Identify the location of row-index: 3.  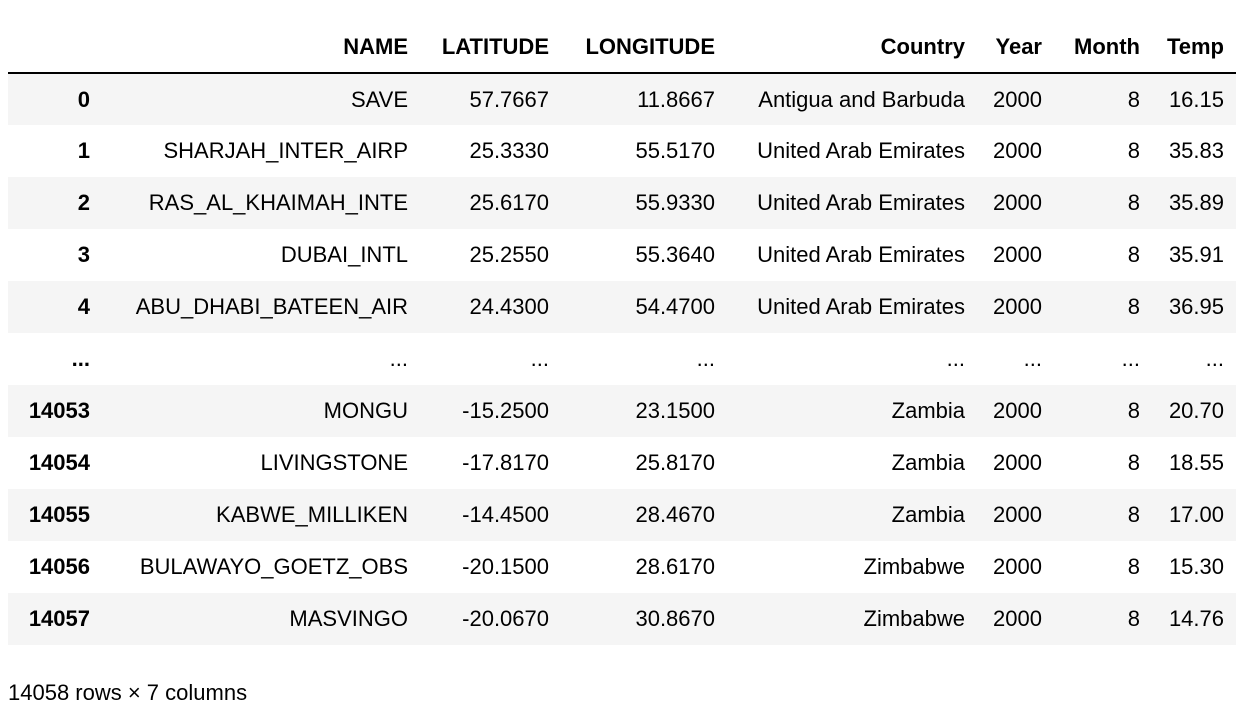
(83, 254).